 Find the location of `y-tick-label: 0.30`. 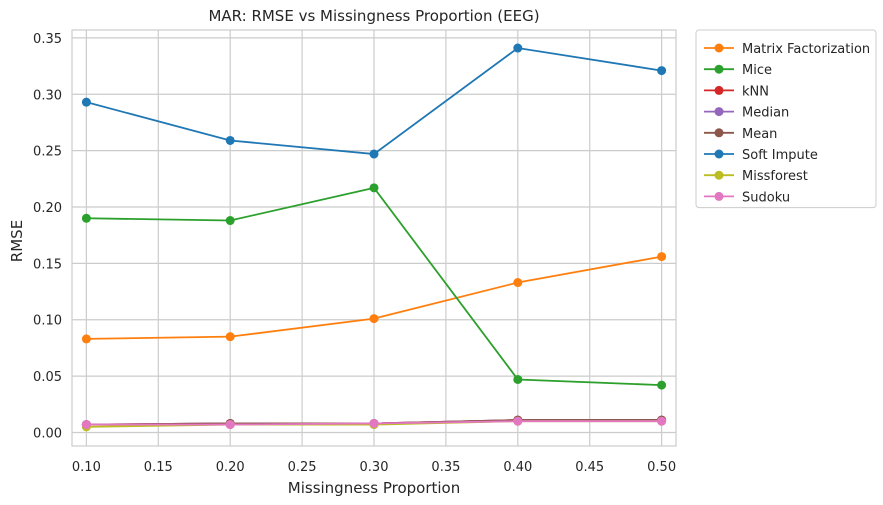

y-tick-label: 0.30 is located at coordinates (47, 95).